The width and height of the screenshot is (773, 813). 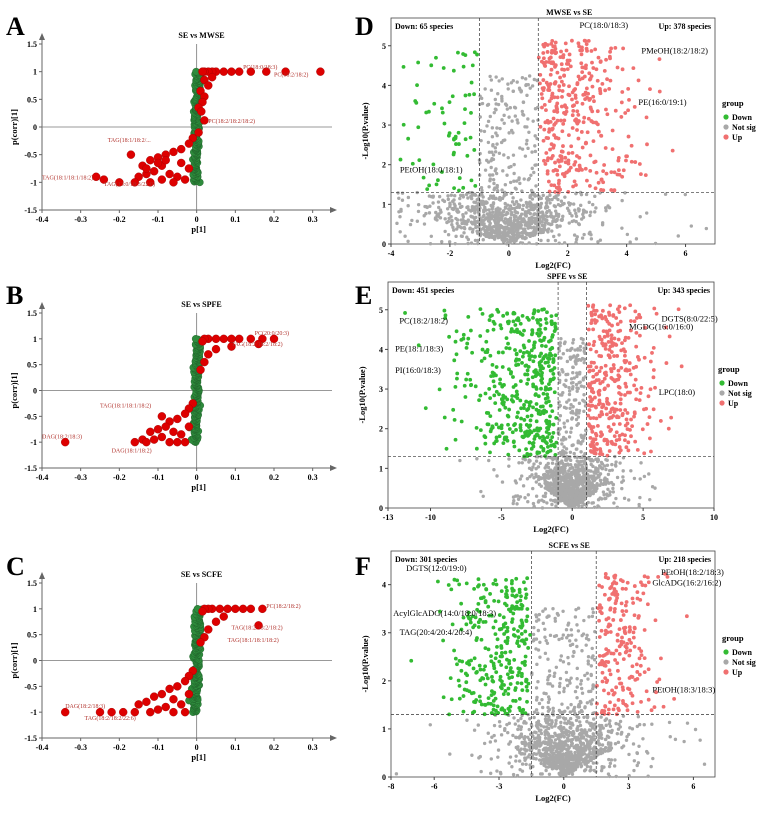 What do you see at coordinates (198, 487) in the screenshot?
I see `x-axis-label: p[1]` at bounding box center [198, 487].